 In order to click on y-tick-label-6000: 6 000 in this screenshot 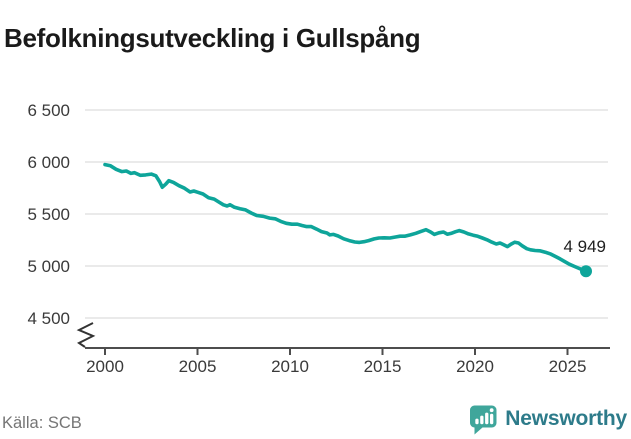, I will do `click(48, 162)`.